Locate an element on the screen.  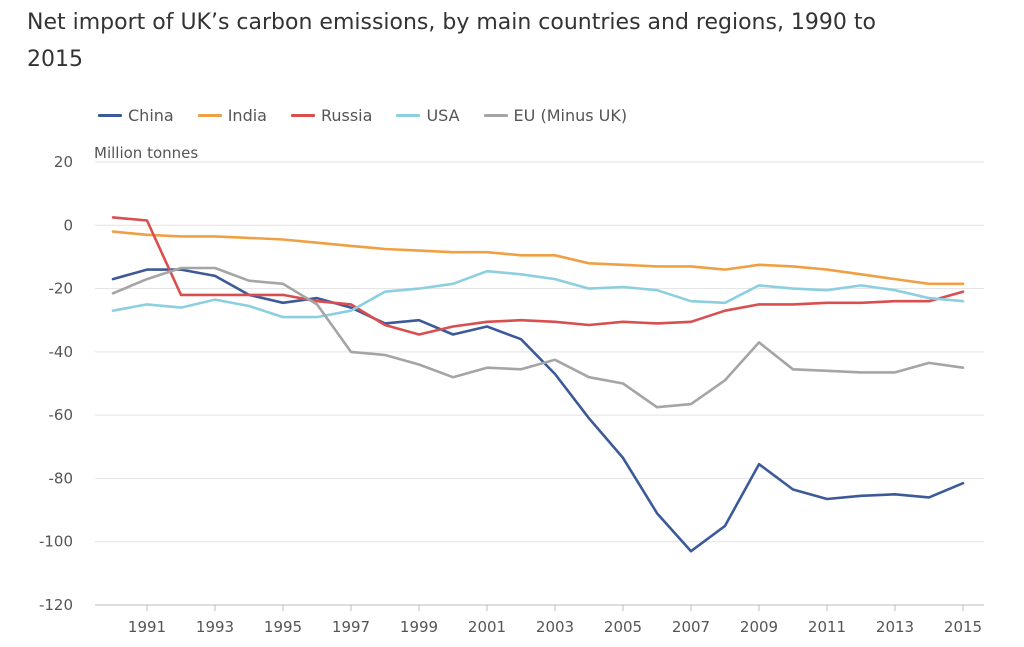
legend-label: China is located at coordinates (151, 115).